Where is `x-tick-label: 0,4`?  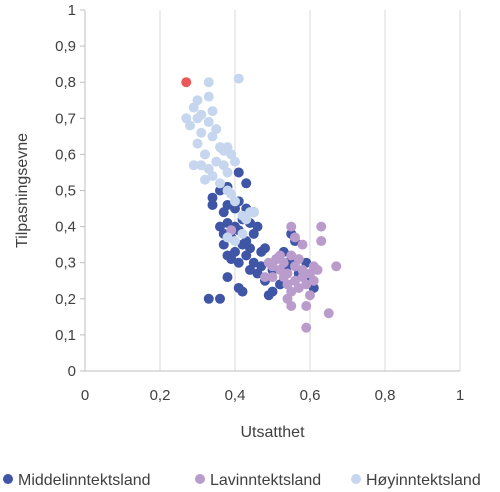 x-tick-label: 0,4 is located at coordinates (235, 395).